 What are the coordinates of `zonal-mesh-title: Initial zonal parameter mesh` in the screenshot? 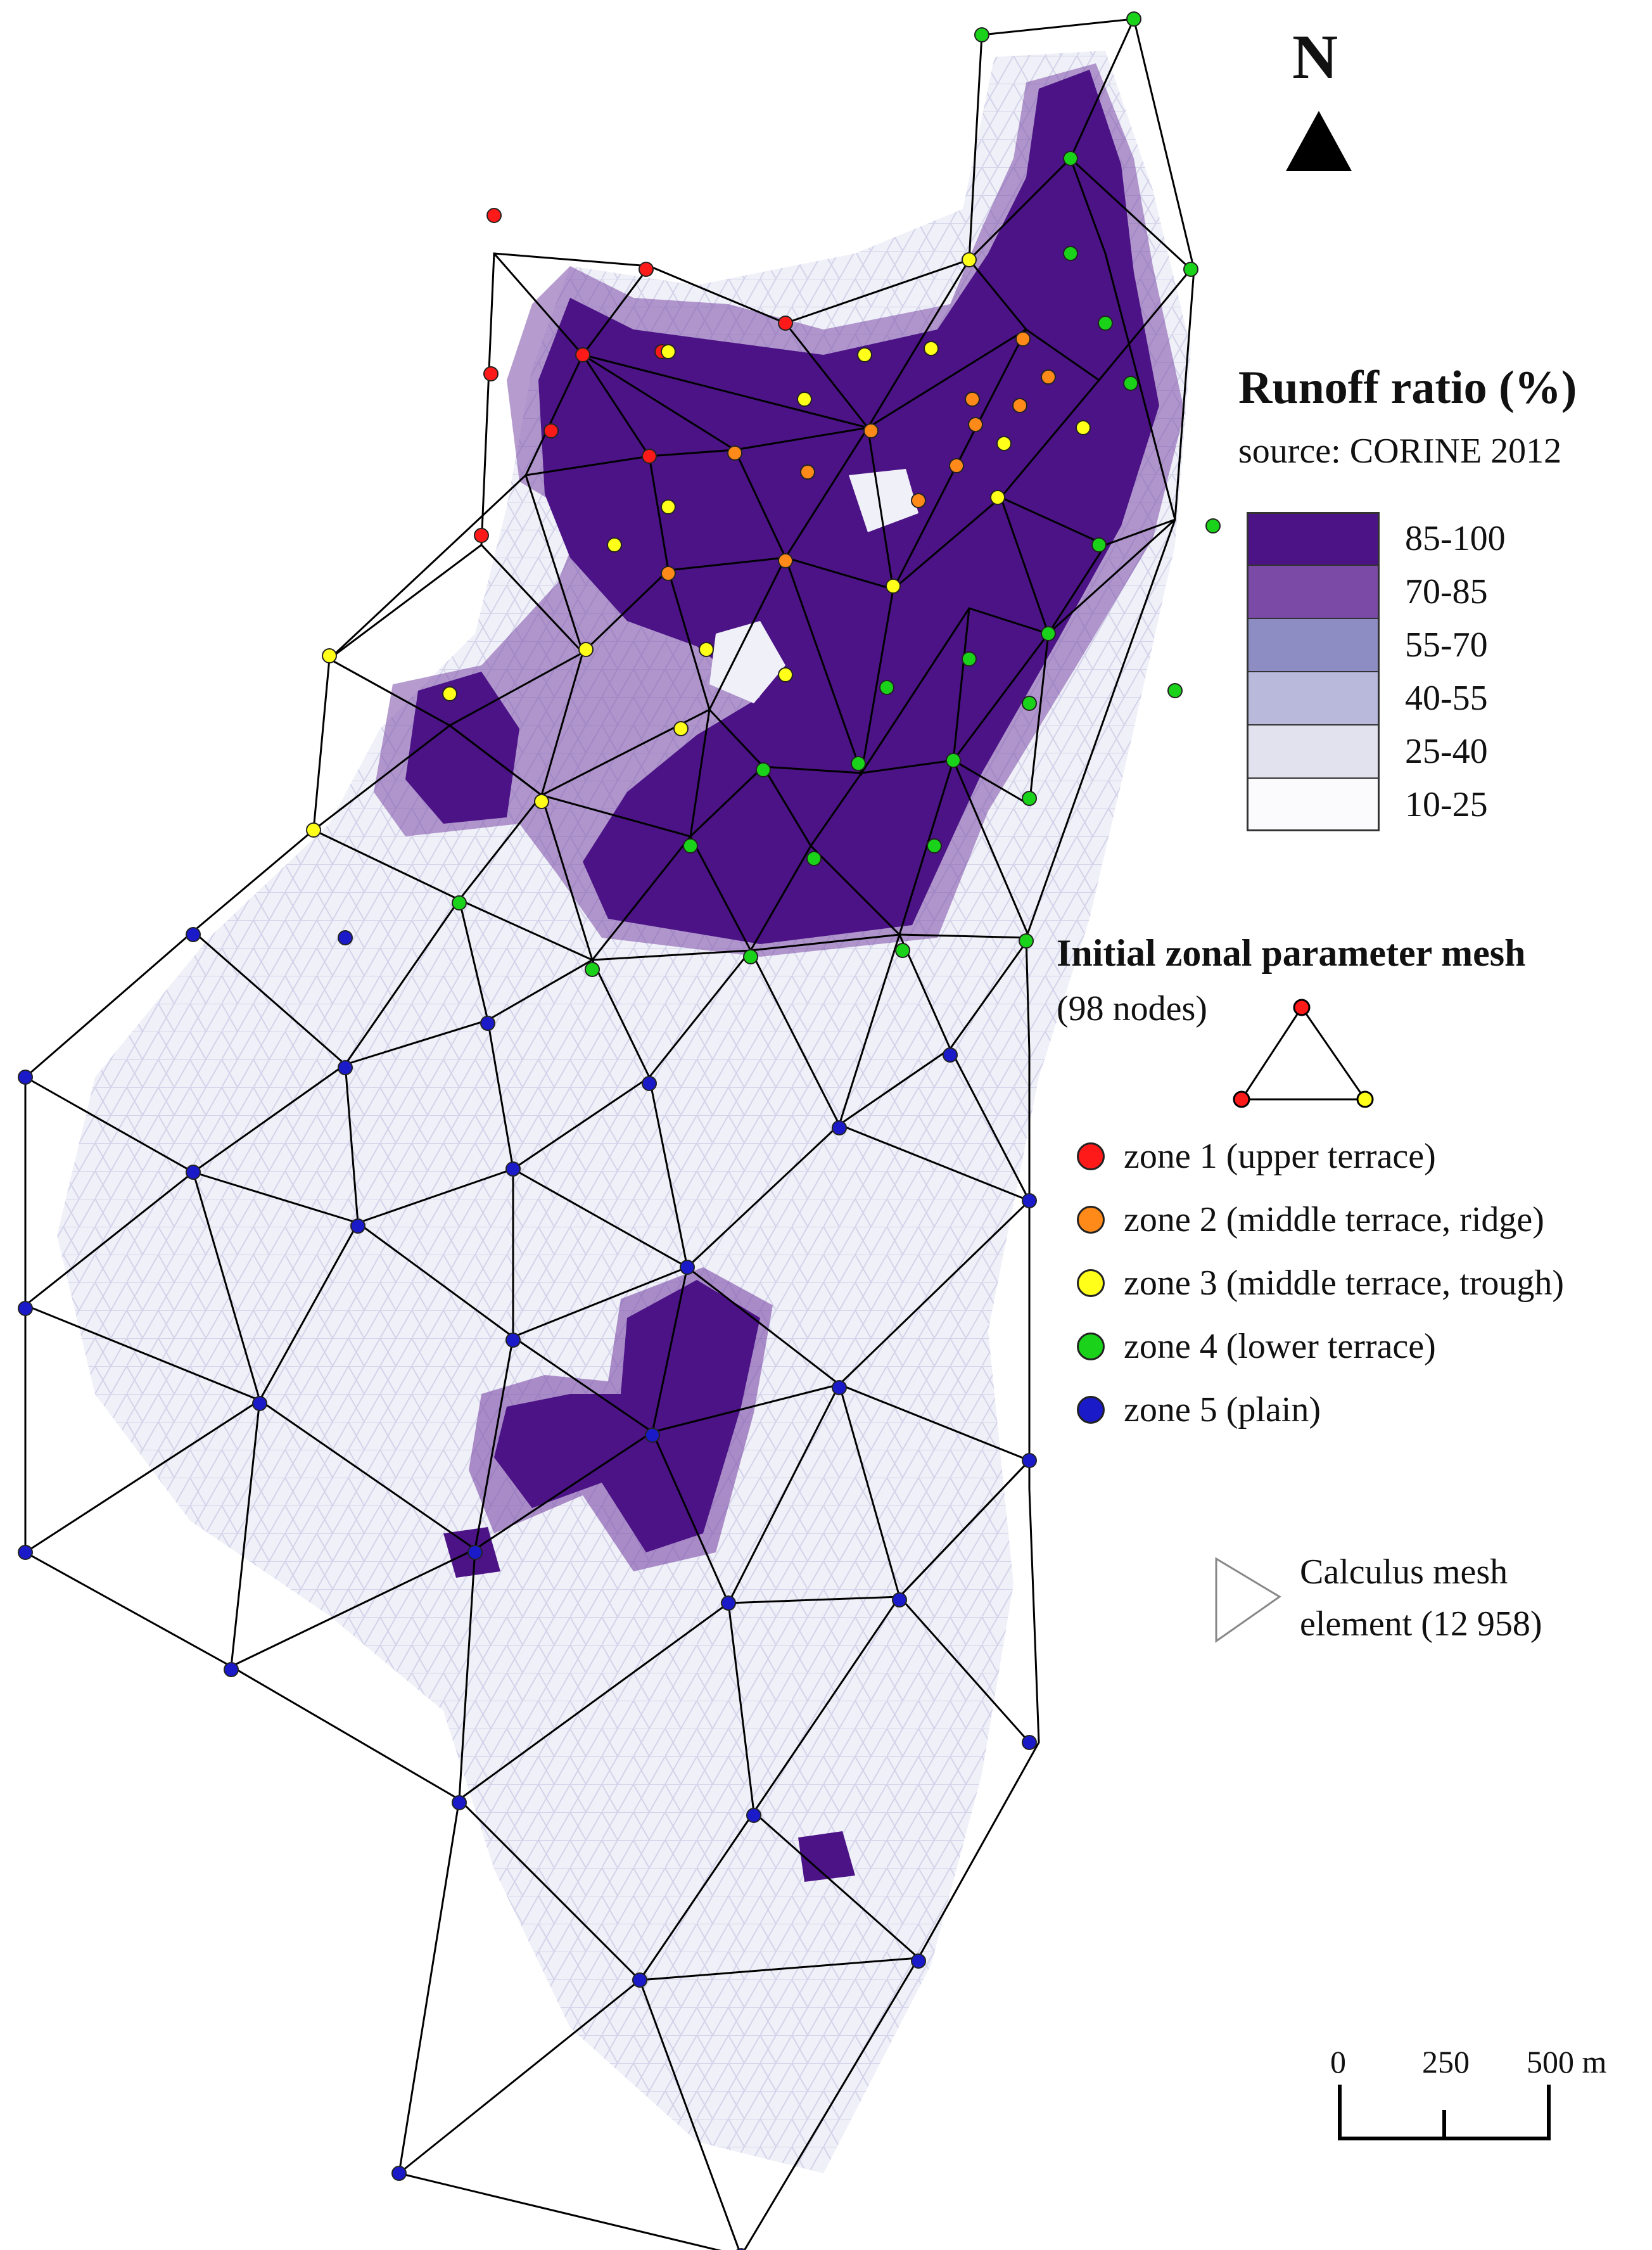 It's located at (1291, 953).